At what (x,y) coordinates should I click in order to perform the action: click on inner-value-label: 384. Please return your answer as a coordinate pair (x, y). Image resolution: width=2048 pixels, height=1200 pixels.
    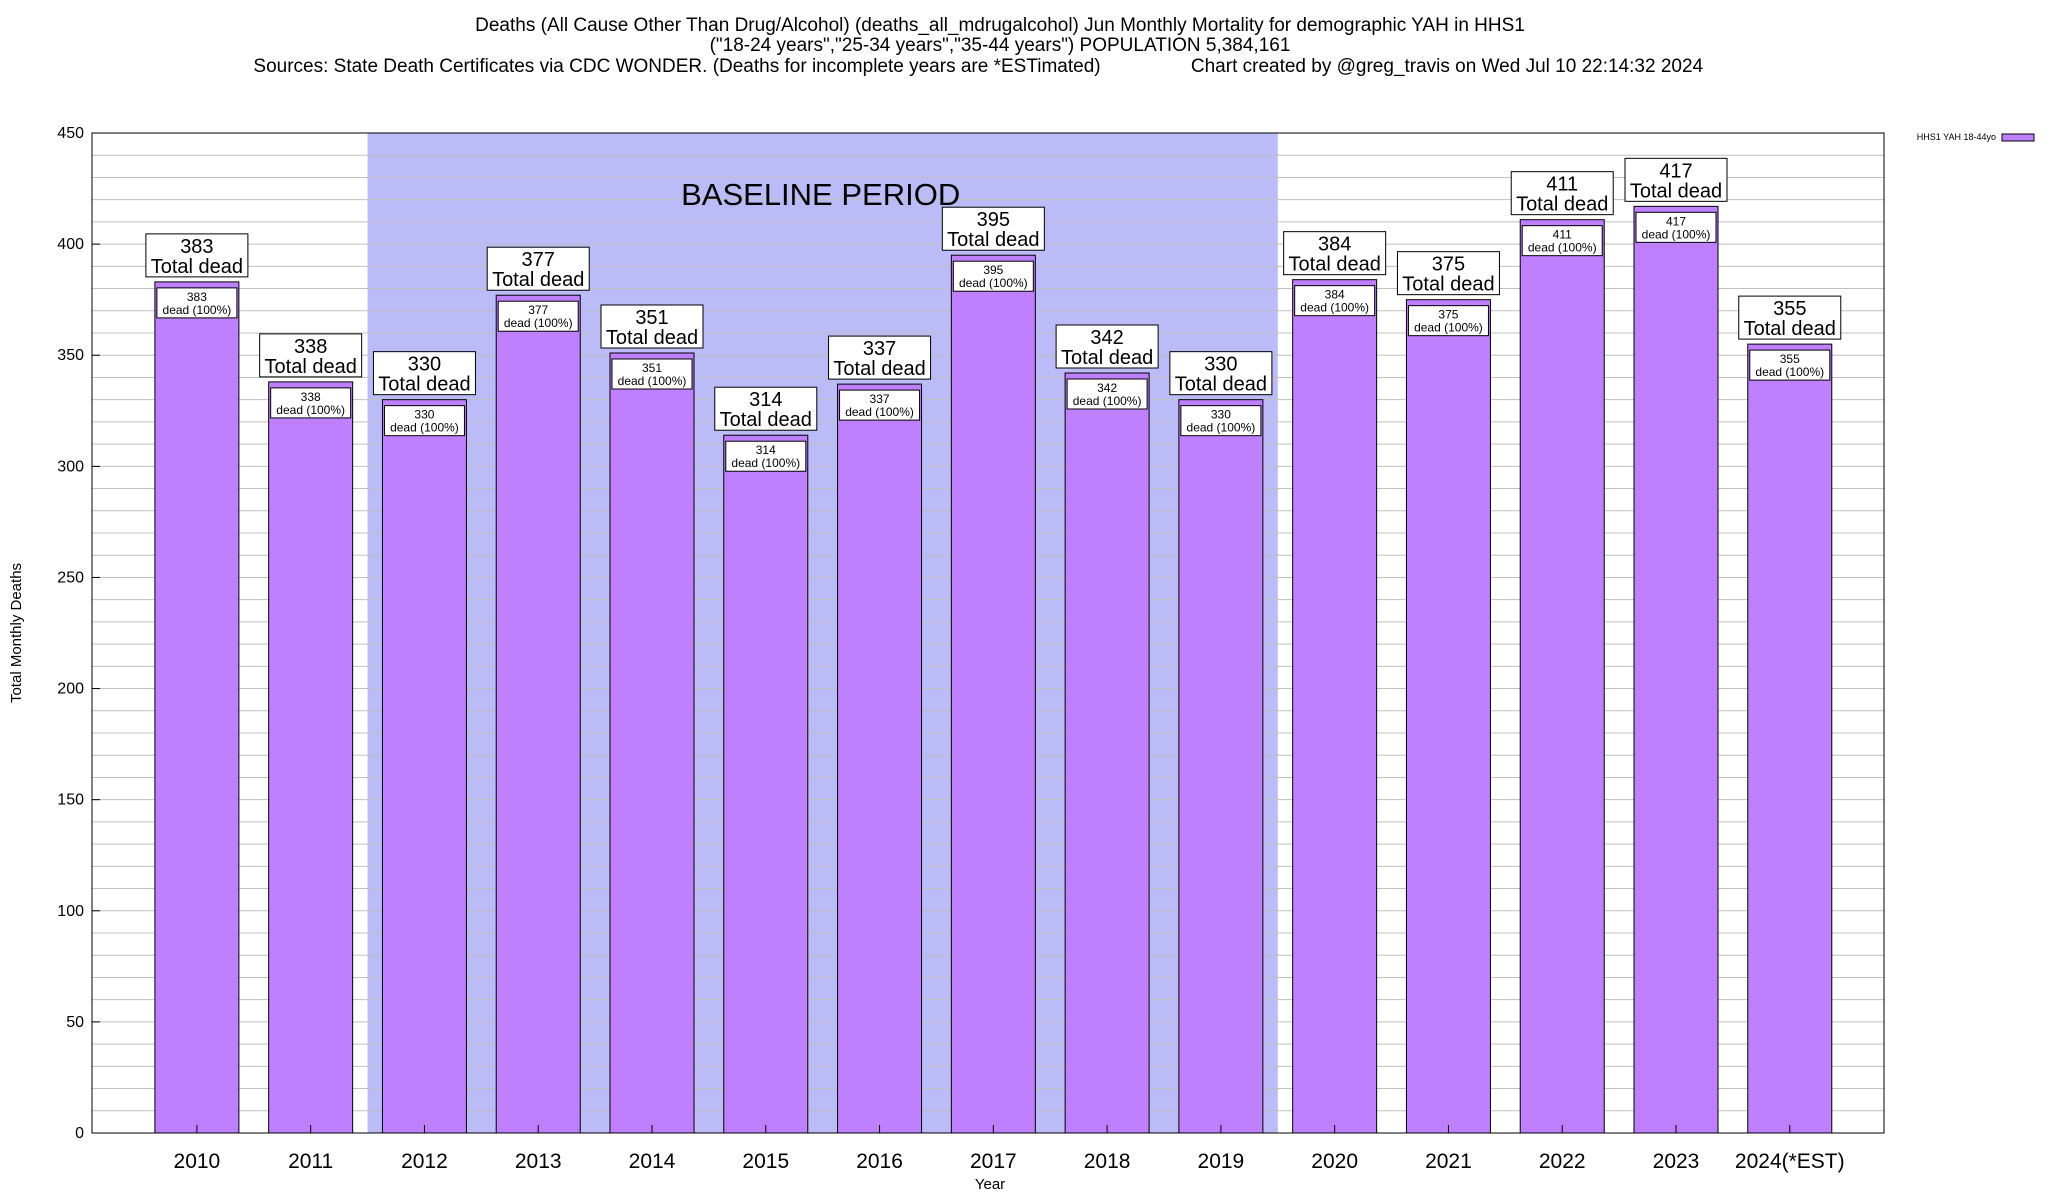
    Looking at the image, I should click on (1335, 295).